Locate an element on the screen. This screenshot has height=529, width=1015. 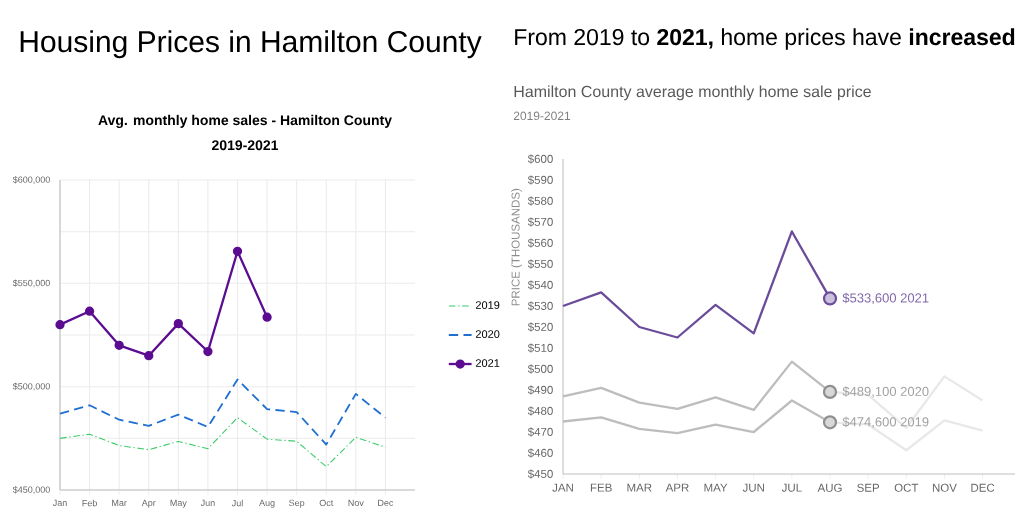
x-tick-label: JAN is located at coordinates (562, 487).